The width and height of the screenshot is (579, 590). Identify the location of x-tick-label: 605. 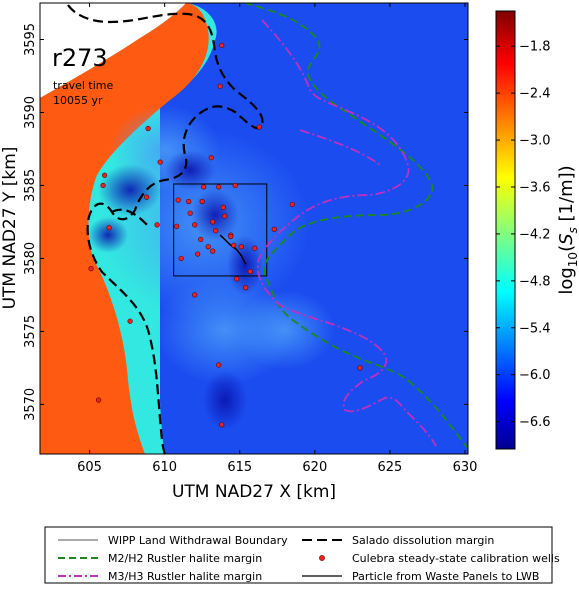
(89, 467).